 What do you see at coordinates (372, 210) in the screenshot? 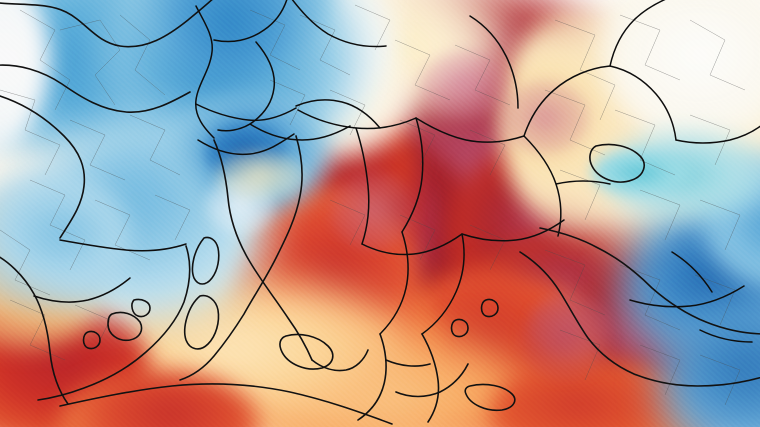
I see `texture-accent-serbia` at bounding box center [372, 210].